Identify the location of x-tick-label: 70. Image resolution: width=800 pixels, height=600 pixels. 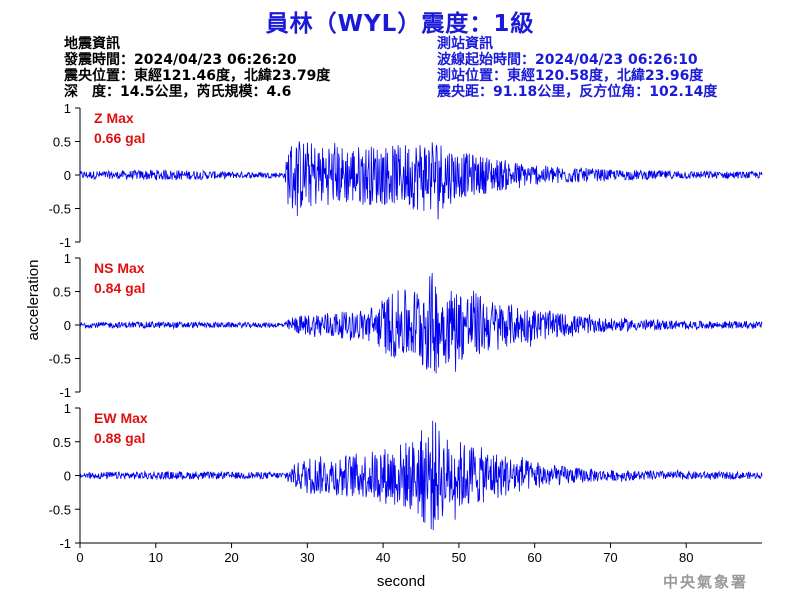
(610, 557).